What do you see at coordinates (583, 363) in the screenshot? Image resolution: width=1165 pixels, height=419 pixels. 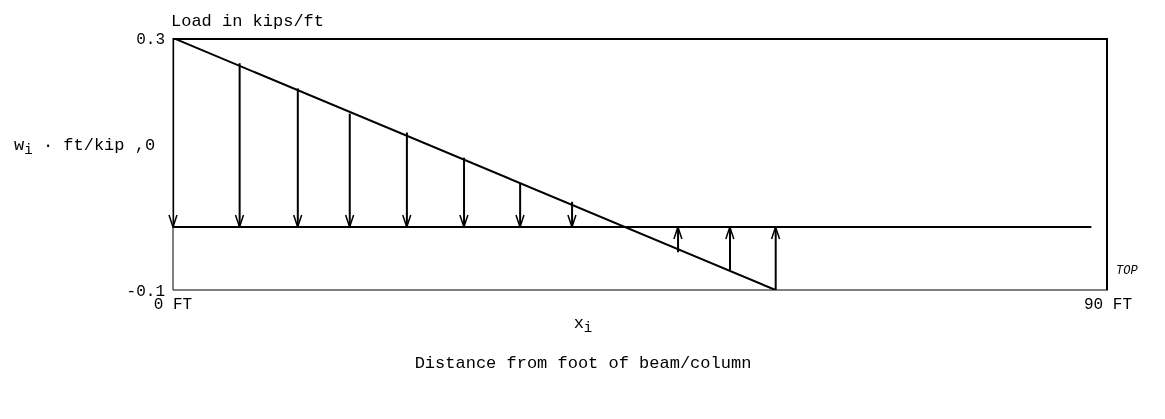 I see `text: Distance from foot of beam/column` at bounding box center [583, 363].